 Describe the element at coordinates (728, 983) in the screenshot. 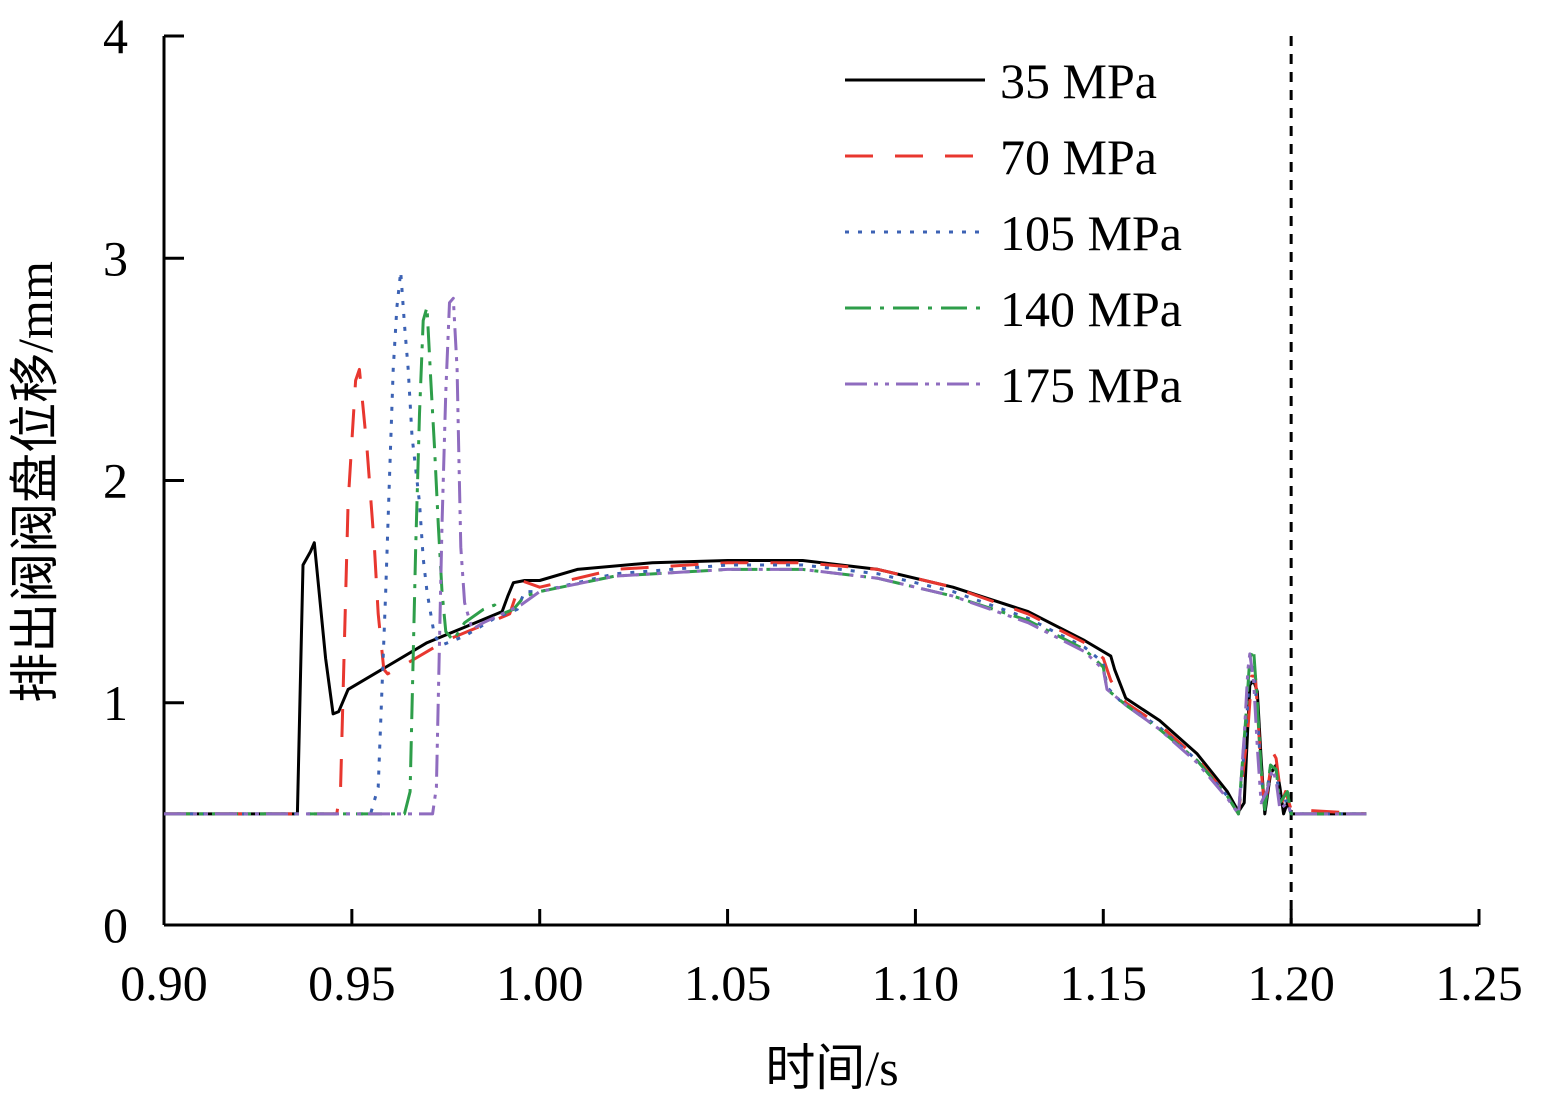

I see `x-tick-label: 1.05` at that location.